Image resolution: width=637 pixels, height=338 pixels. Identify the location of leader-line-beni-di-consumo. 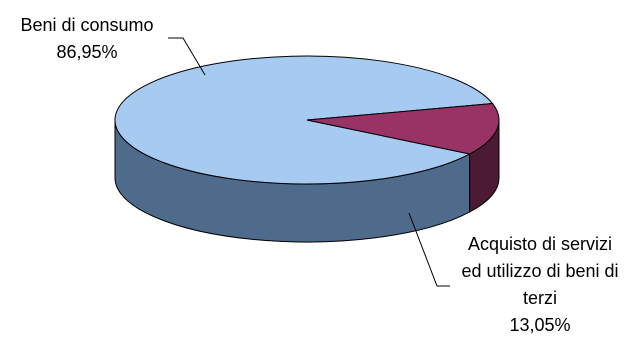
(187, 56).